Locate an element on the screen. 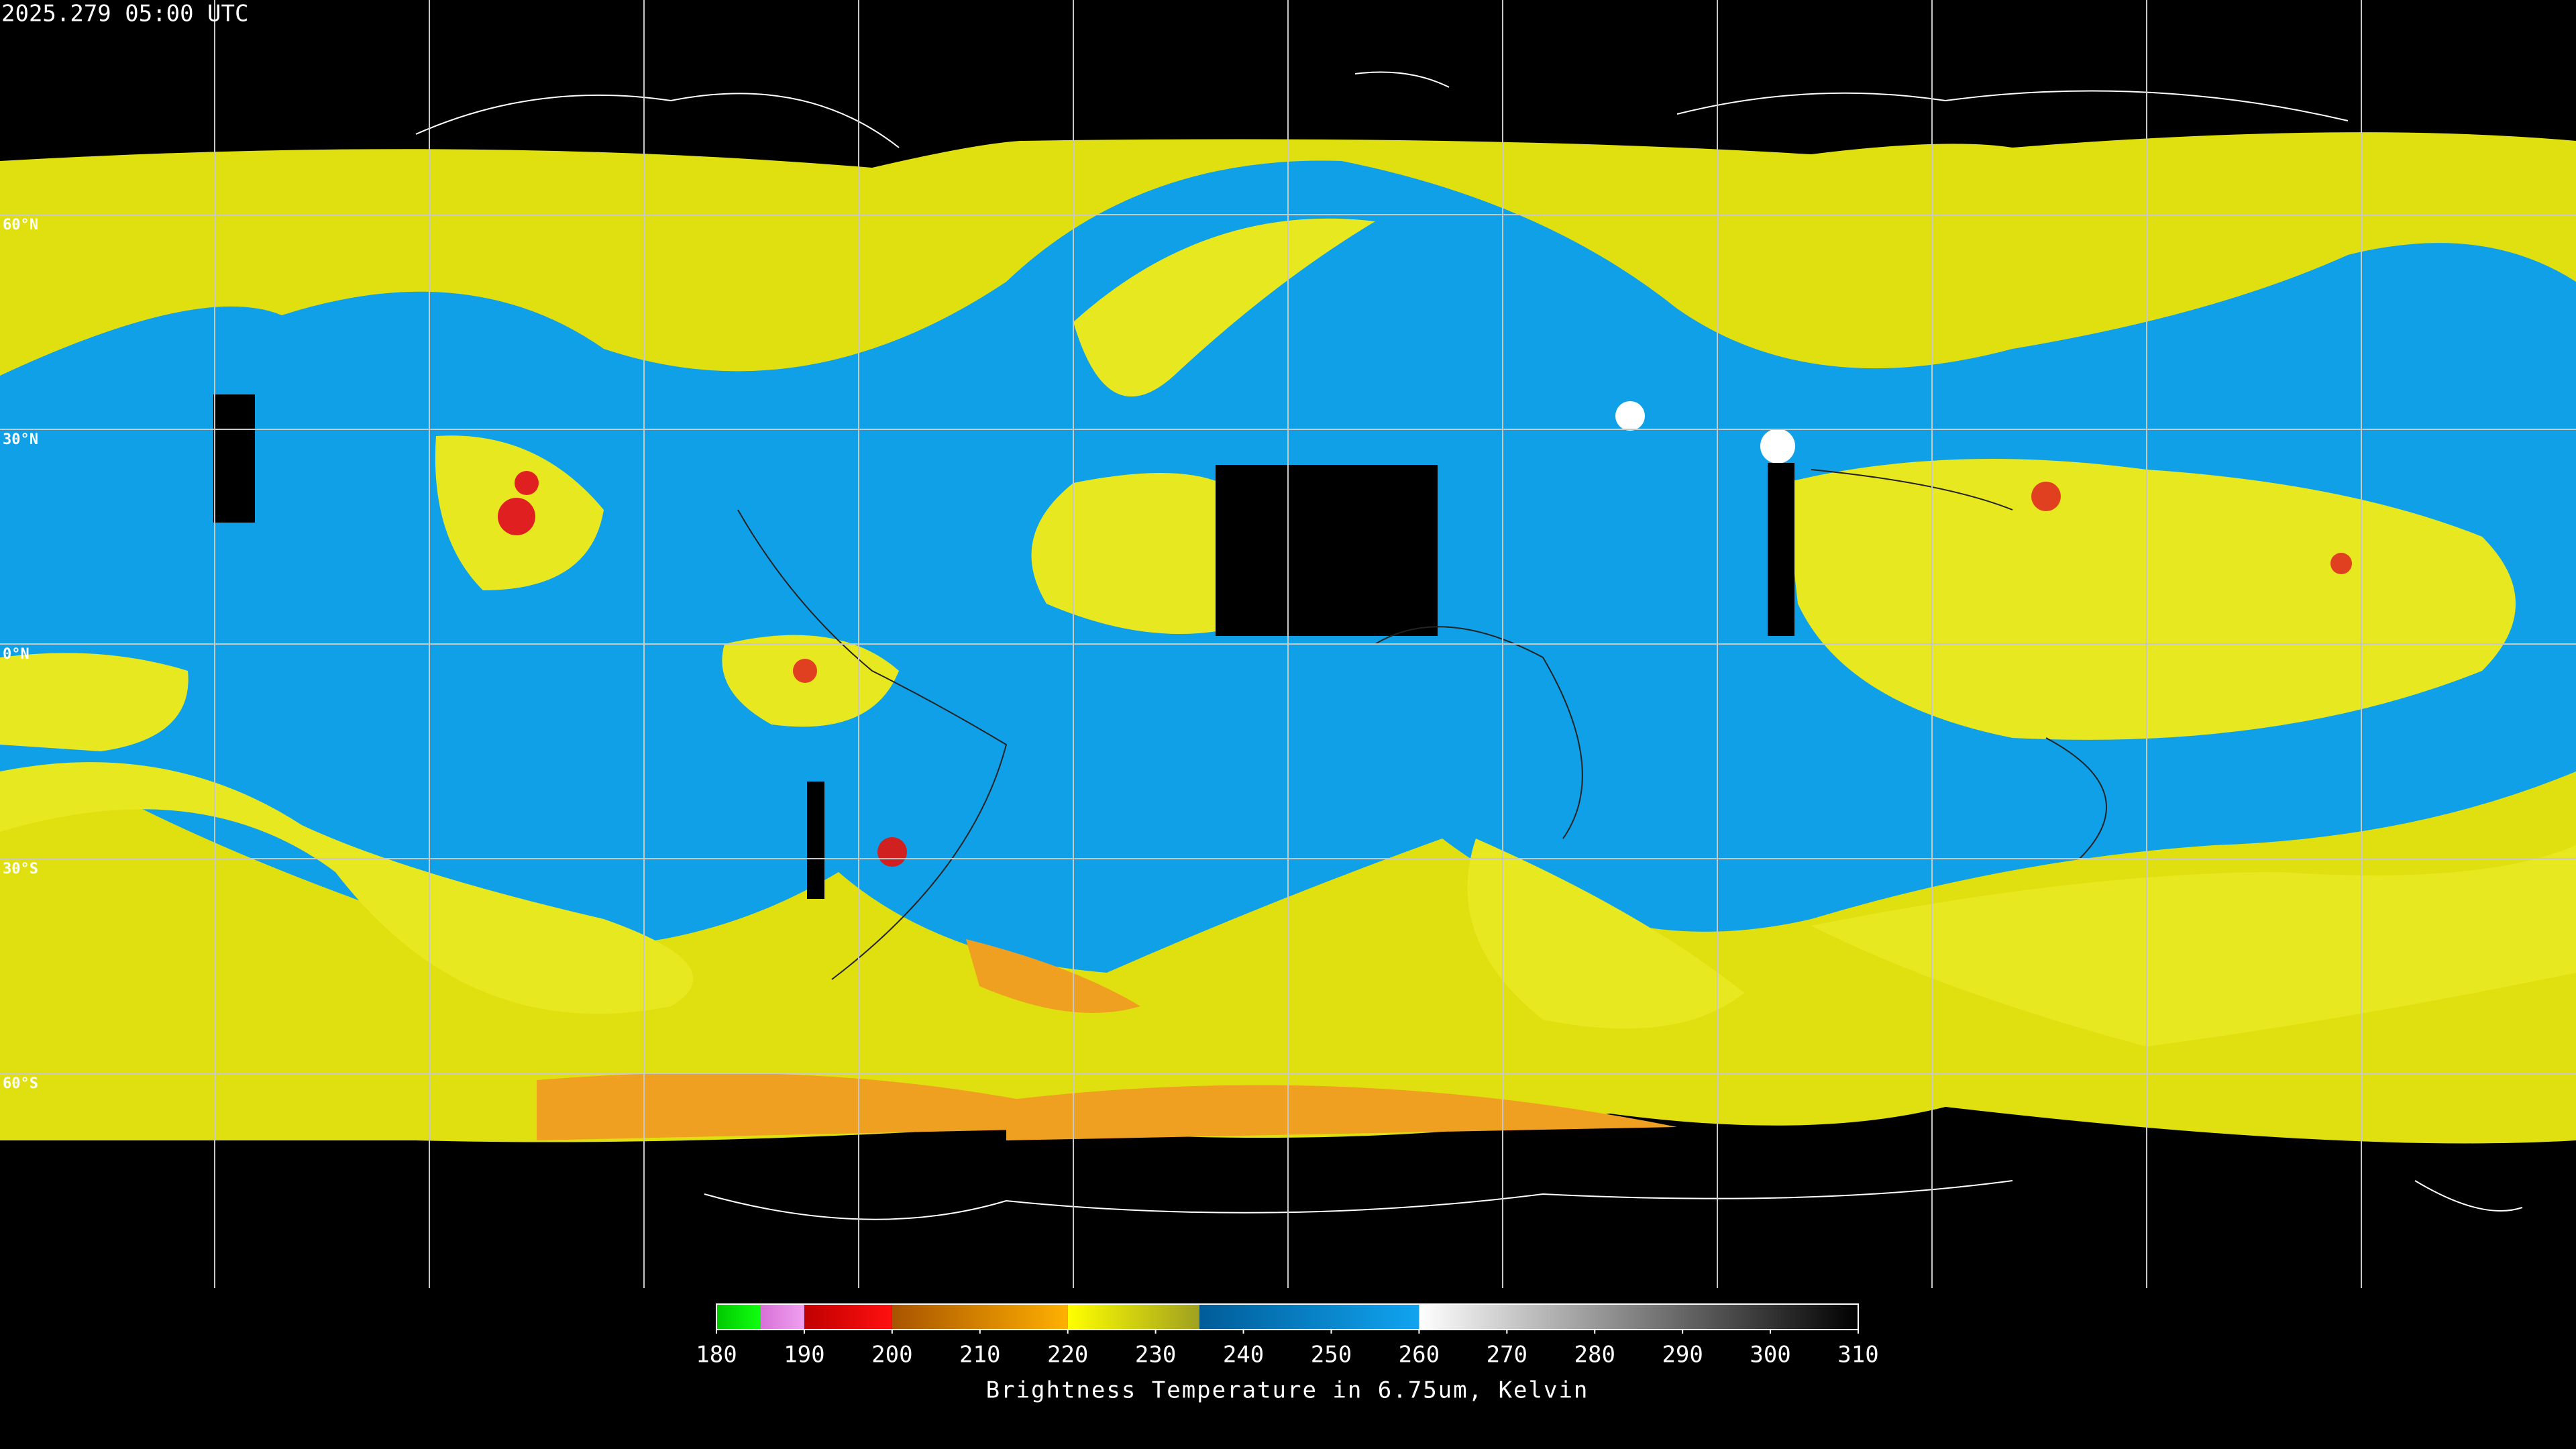 The width and height of the screenshot is (2576, 1449). colorbar-tick-label: 230 is located at coordinates (1155, 1355).